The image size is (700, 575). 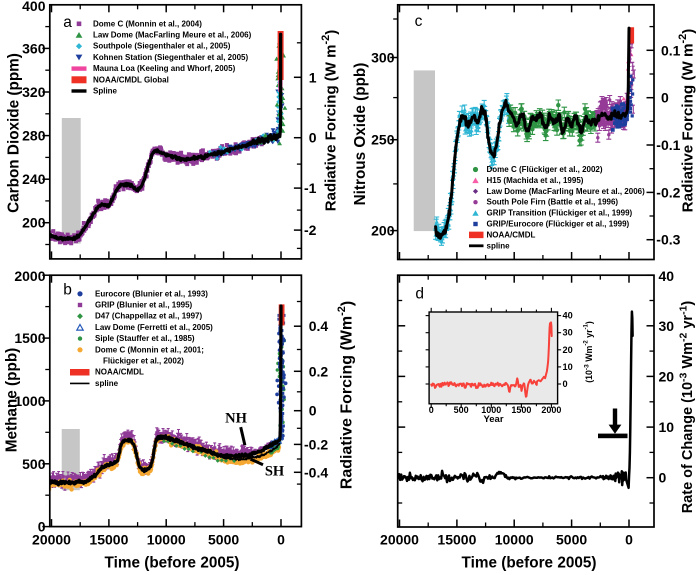 I want to click on svg-text: 240, so click(x=34, y=179).